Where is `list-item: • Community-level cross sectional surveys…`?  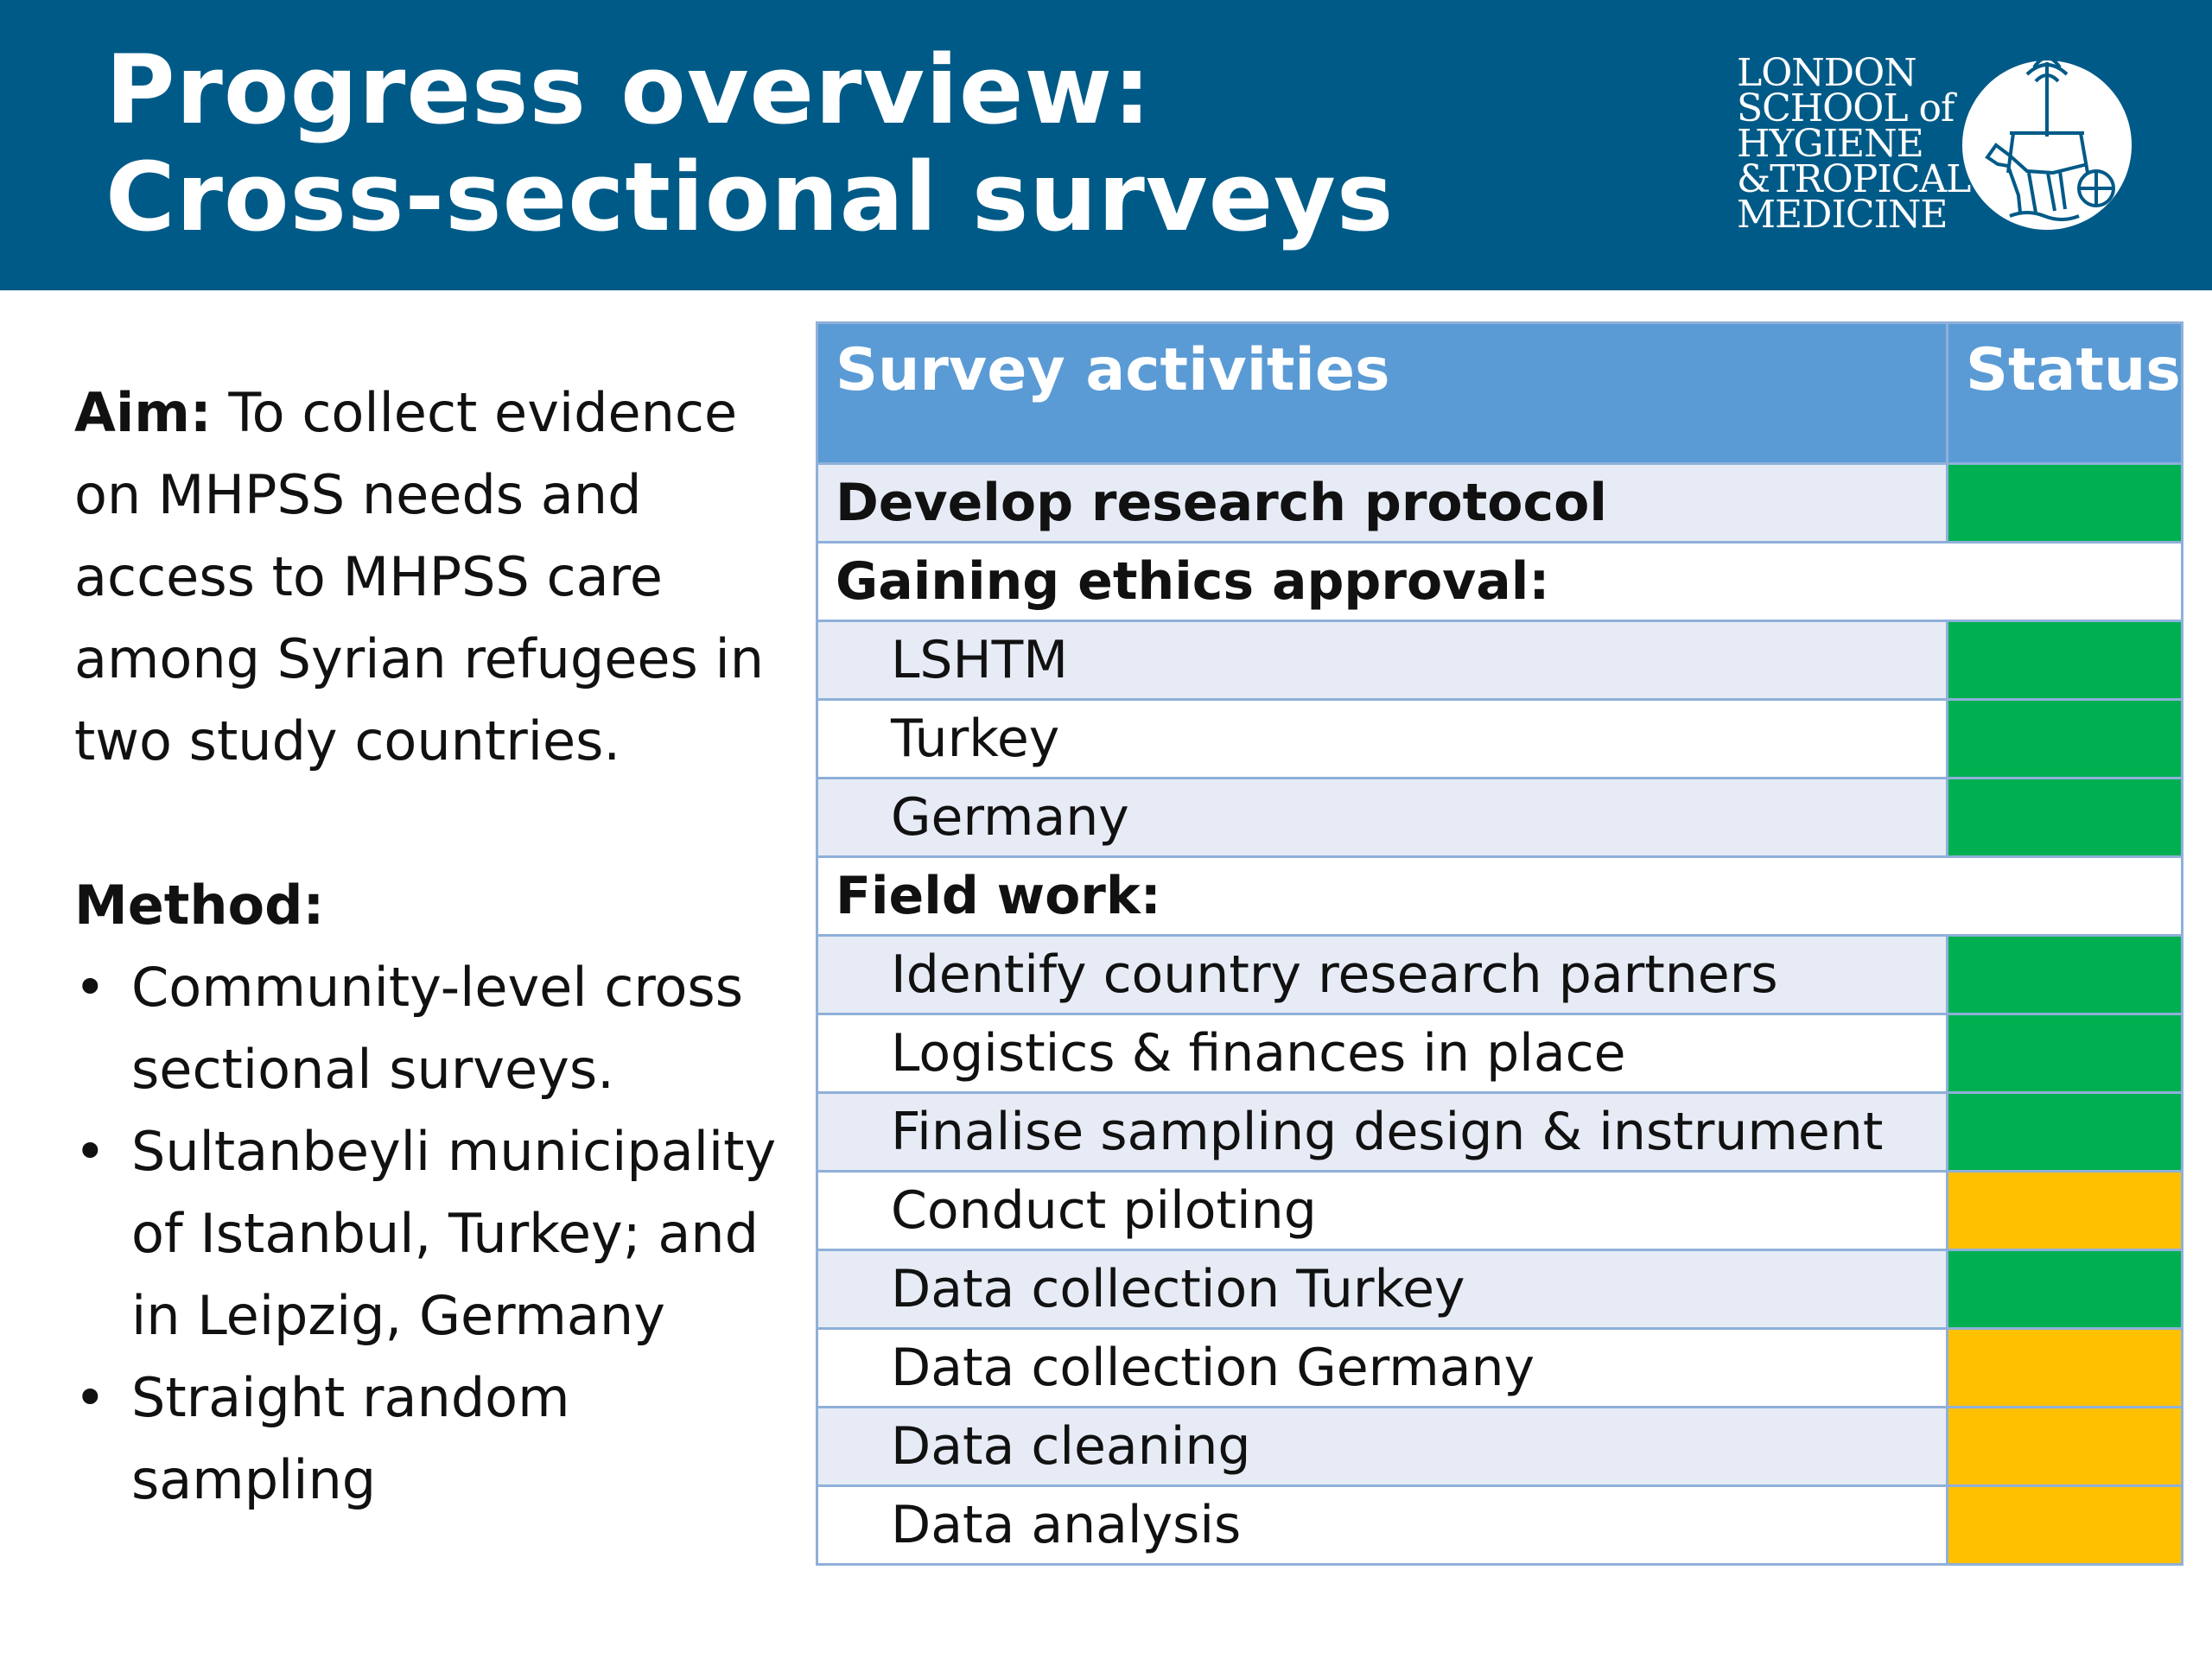
list-item: • Community-level cross sectional surveys… is located at coordinates (428, 1028).